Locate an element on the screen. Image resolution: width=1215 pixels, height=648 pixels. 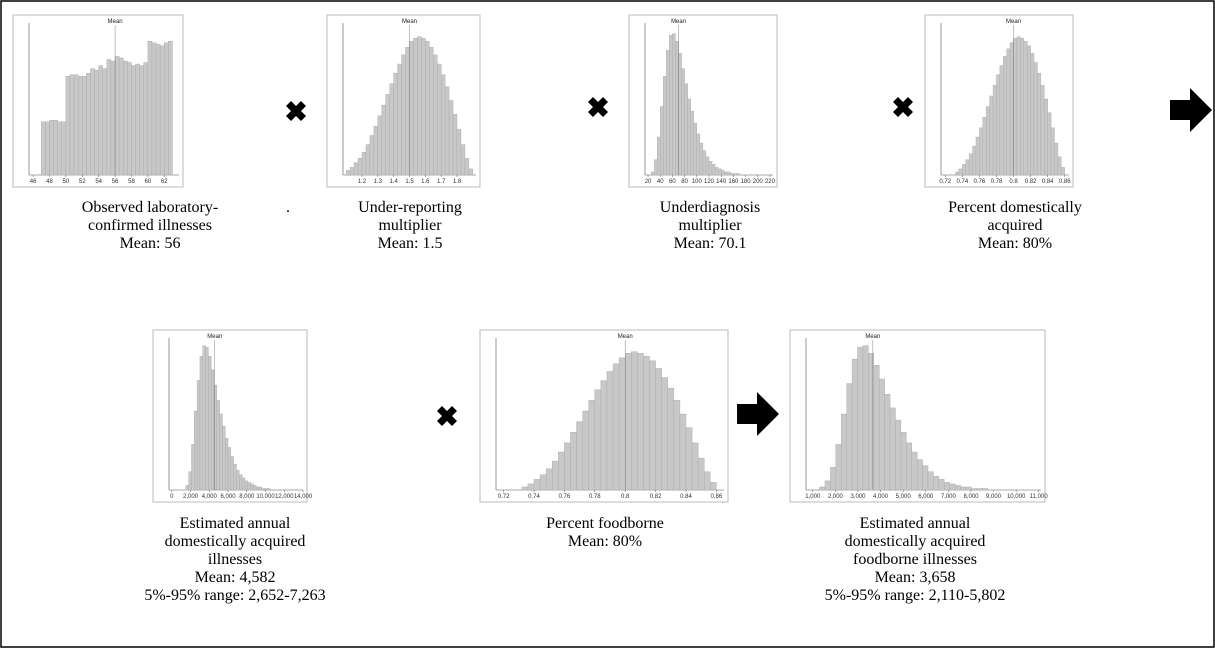
x-tick-label: 50 is located at coordinates (66, 182).